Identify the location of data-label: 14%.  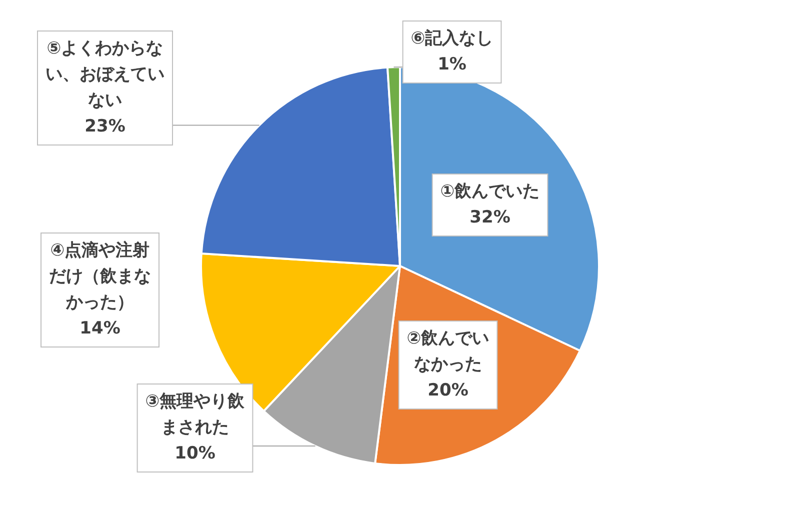
(100, 328).